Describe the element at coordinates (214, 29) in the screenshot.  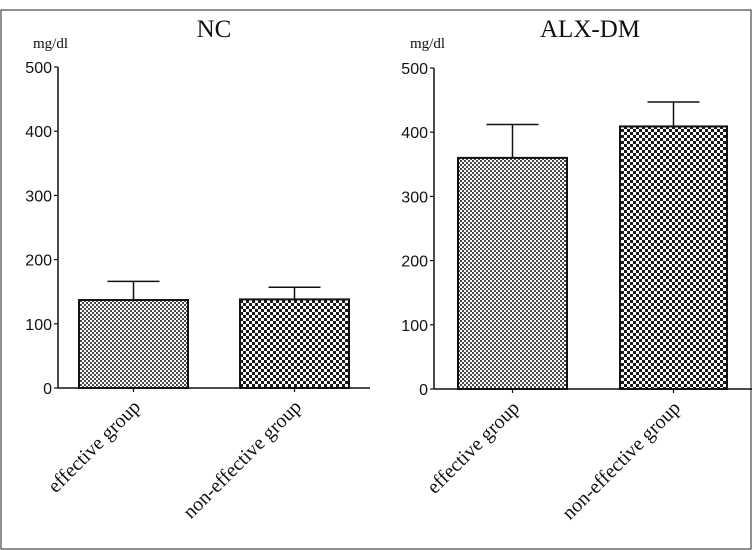
I see `chart-title: NC` at that location.